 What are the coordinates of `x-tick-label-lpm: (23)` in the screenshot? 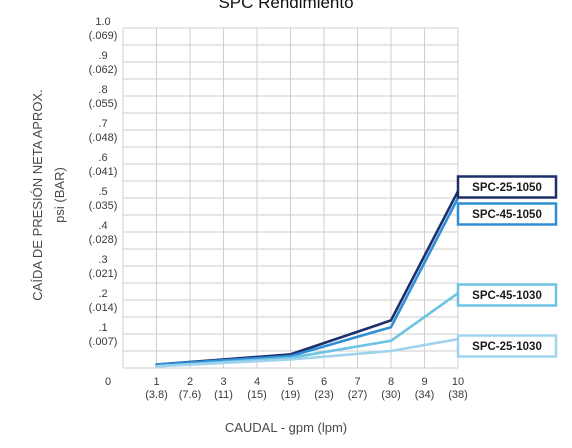 It's located at (324, 395).